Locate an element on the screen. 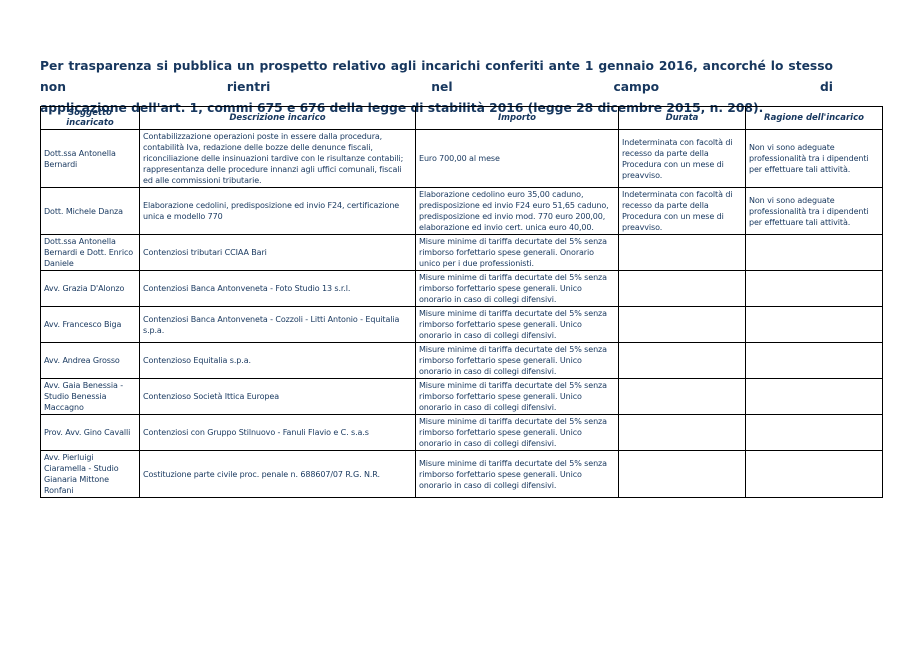 The height and width of the screenshot is (652, 923). cell-soggetto: Avv. Grazia D'Alonzo is located at coordinates (90, 288).